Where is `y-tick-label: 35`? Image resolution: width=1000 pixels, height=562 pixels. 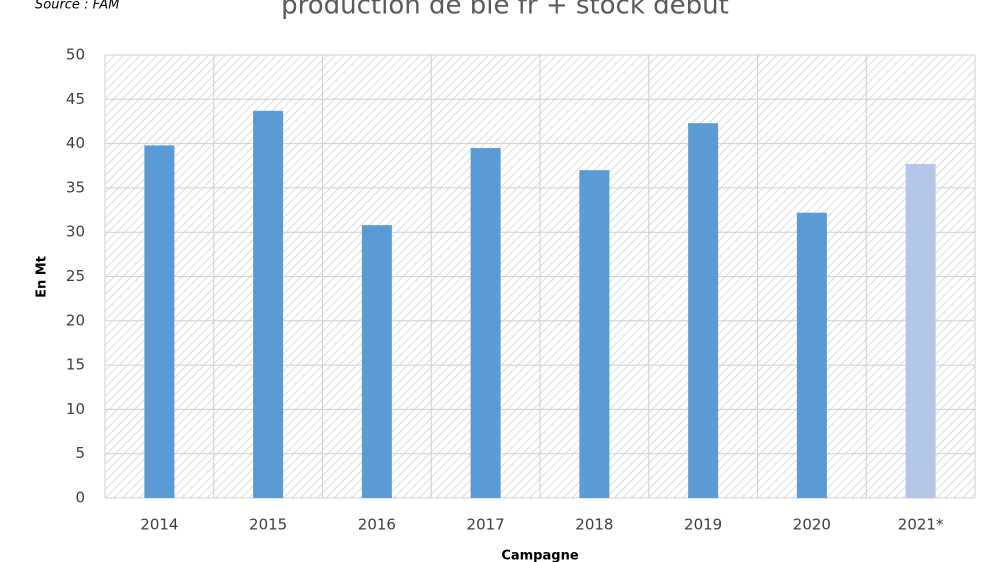 y-tick-label: 35 is located at coordinates (75, 187).